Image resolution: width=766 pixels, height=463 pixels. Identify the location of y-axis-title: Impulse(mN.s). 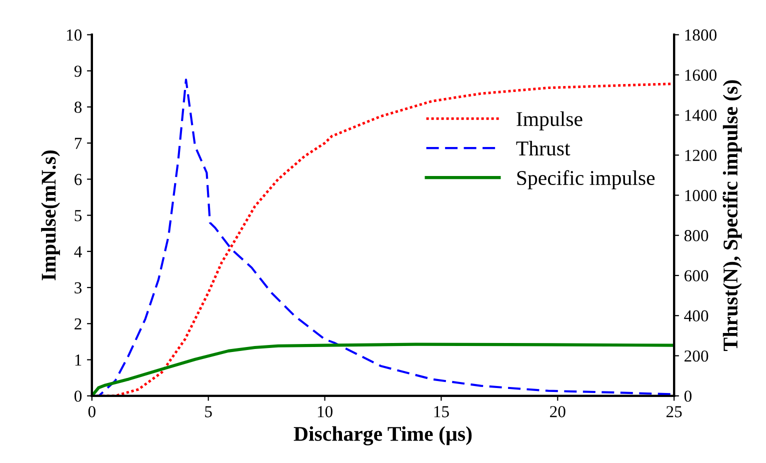
(50, 215).